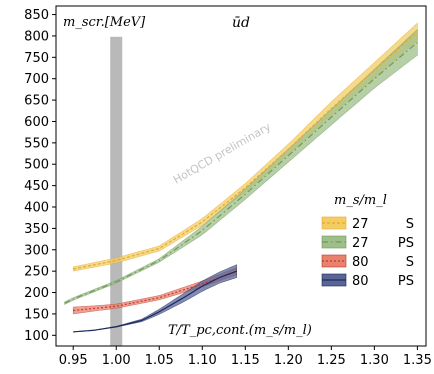  What do you see at coordinates (36, 336) in the screenshot?
I see `y-tick-label: 100` at bounding box center [36, 336].